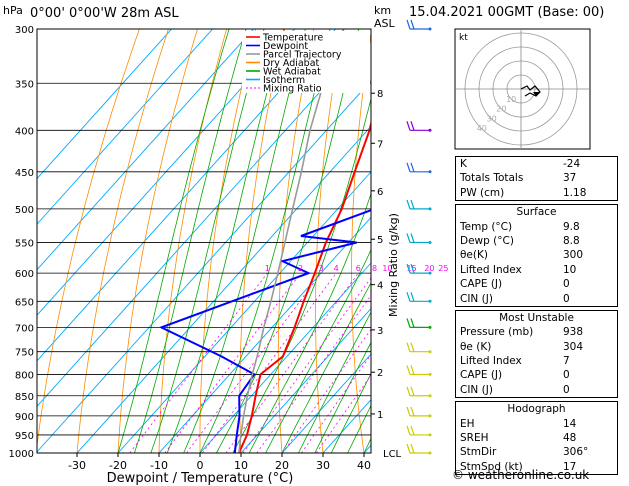 The width and height of the screenshot is (629, 486). I want to click on pw-value: 1.18, so click(575, 192).